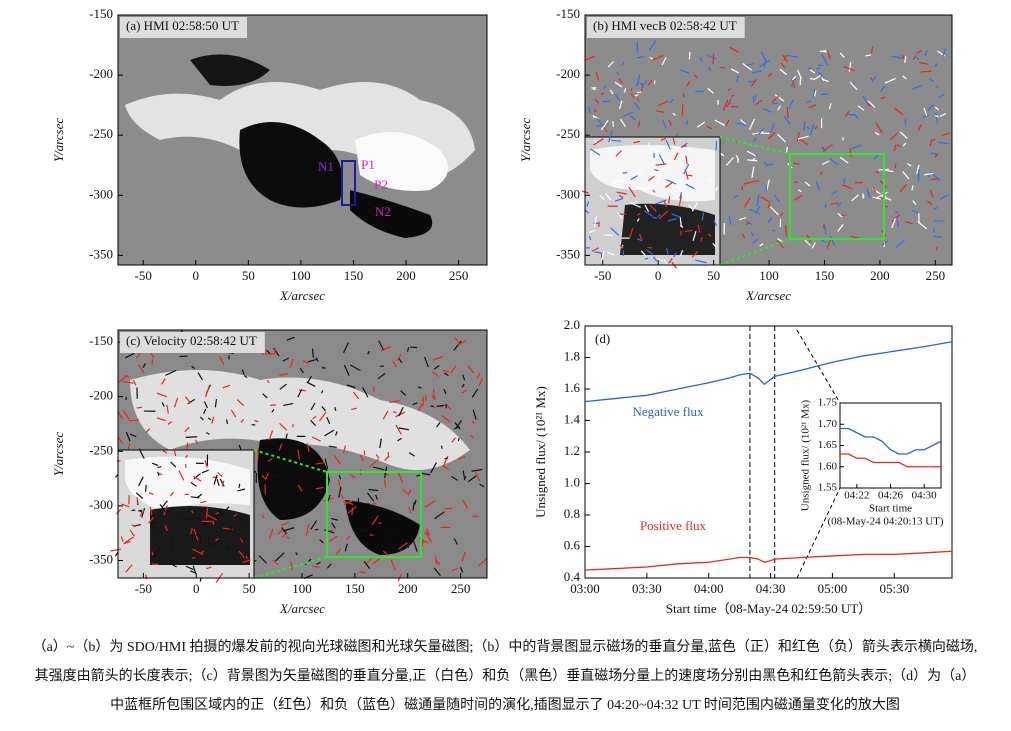 The width and height of the screenshot is (1011, 731). What do you see at coordinates (828, 466) in the screenshot?
I see `inset-y-tick-label: 1.60` at bounding box center [828, 466].